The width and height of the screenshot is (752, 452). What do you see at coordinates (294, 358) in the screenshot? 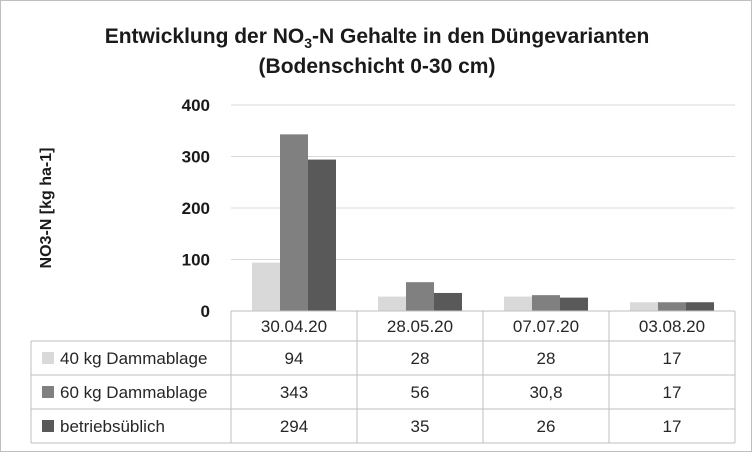
I see `data-label: 94` at bounding box center [294, 358].